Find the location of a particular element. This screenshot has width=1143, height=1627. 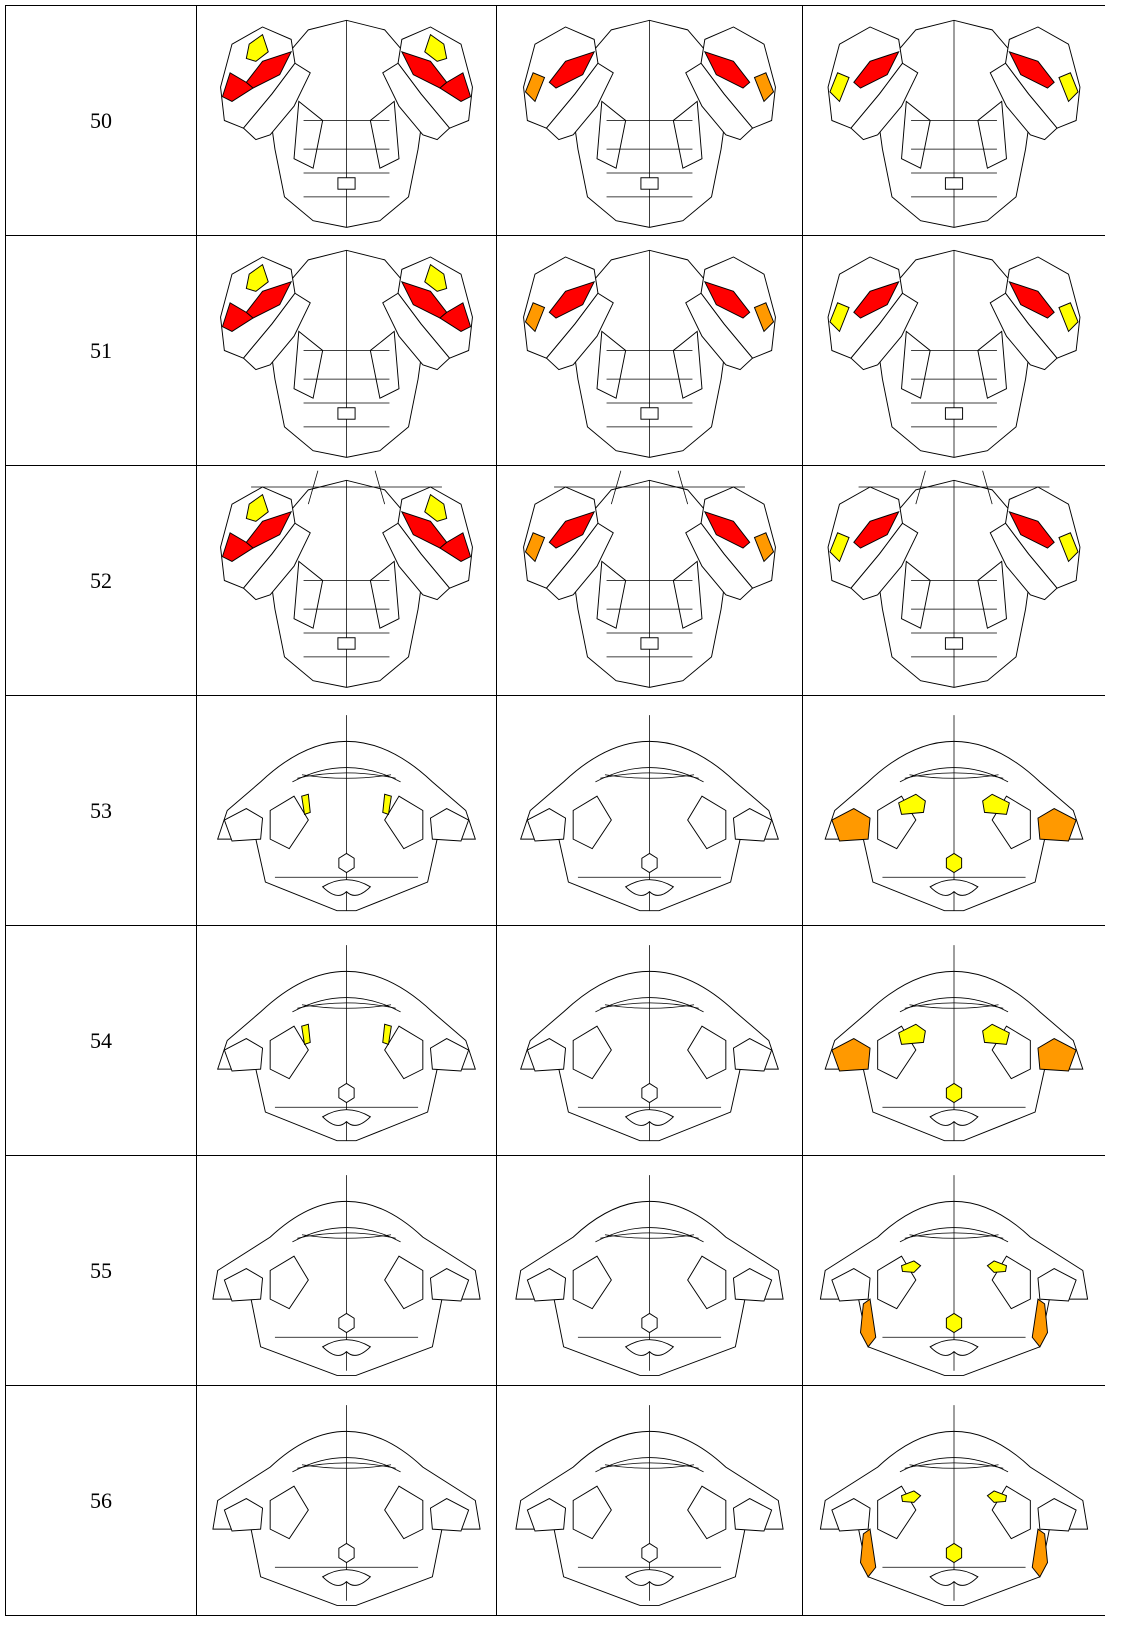

row-label: 55 is located at coordinates (101, 1270).